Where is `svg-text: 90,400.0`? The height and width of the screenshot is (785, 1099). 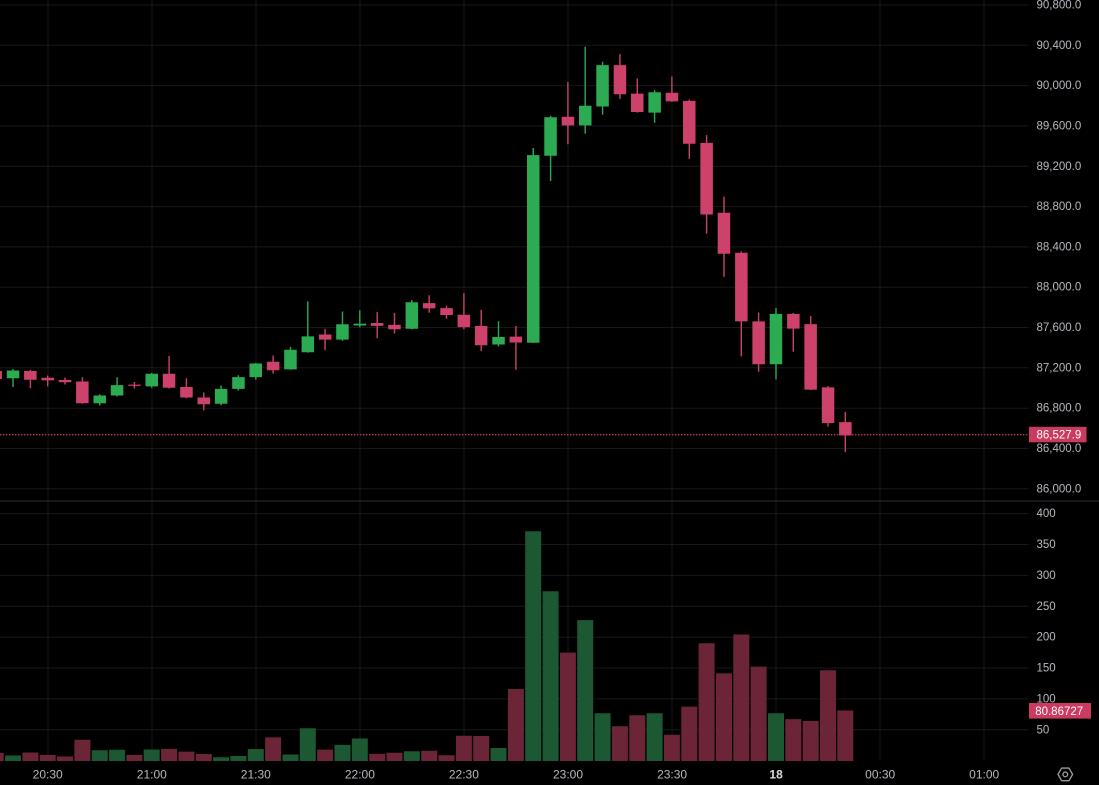
svg-text: 90,400.0 is located at coordinates (1059, 46).